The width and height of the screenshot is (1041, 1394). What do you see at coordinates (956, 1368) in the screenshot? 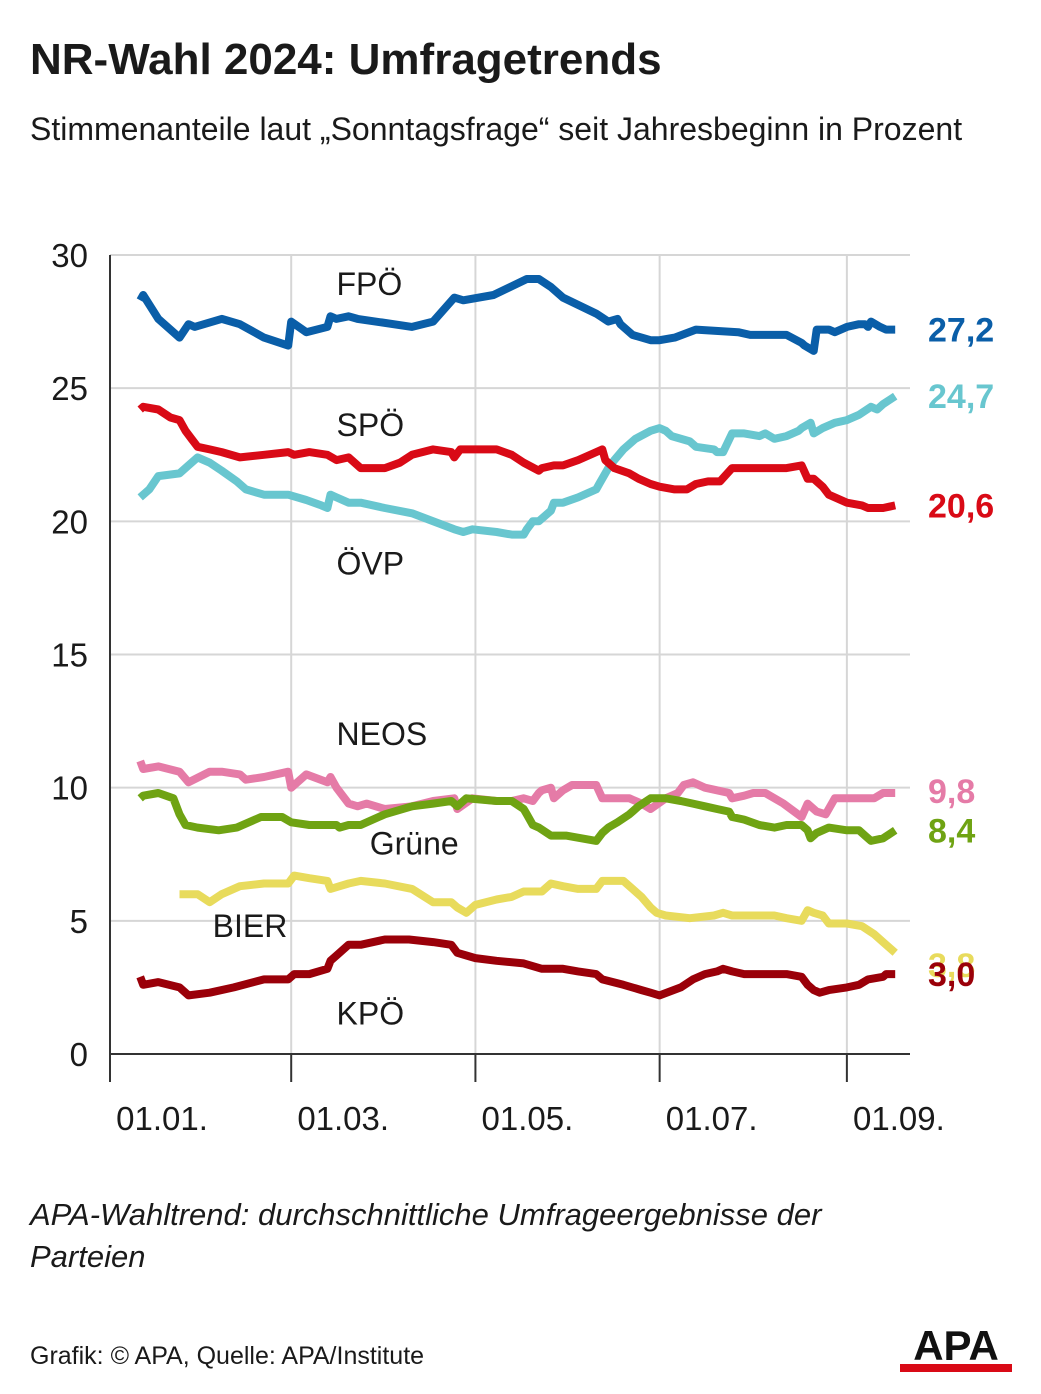
I see `logo-red-bar` at bounding box center [956, 1368].